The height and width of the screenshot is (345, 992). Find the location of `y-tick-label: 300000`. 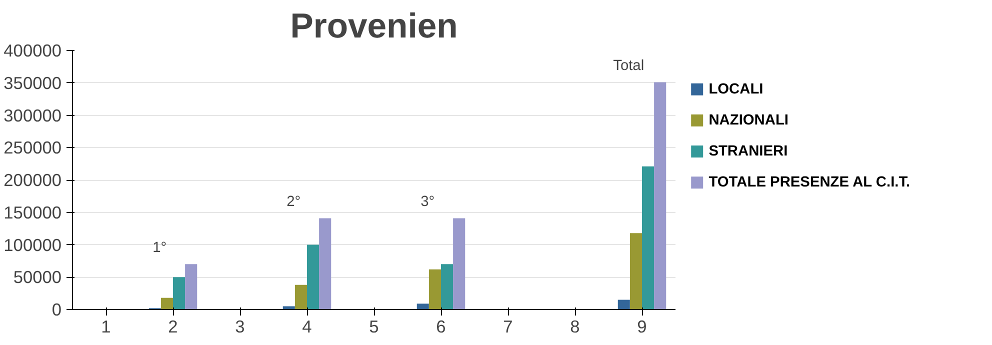

y-tick-label: 300000 is located at coordinates (33, 115).